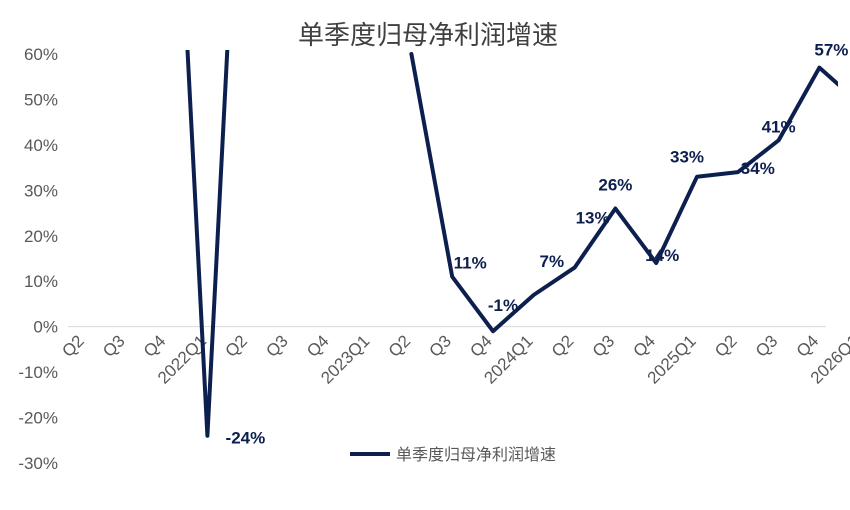 This screenshot has height=510, width=850. What do you see at coordinates (41, 145) in the screenshot?
I see `y-tick-label: 40%` at bounding box center [41, 145].